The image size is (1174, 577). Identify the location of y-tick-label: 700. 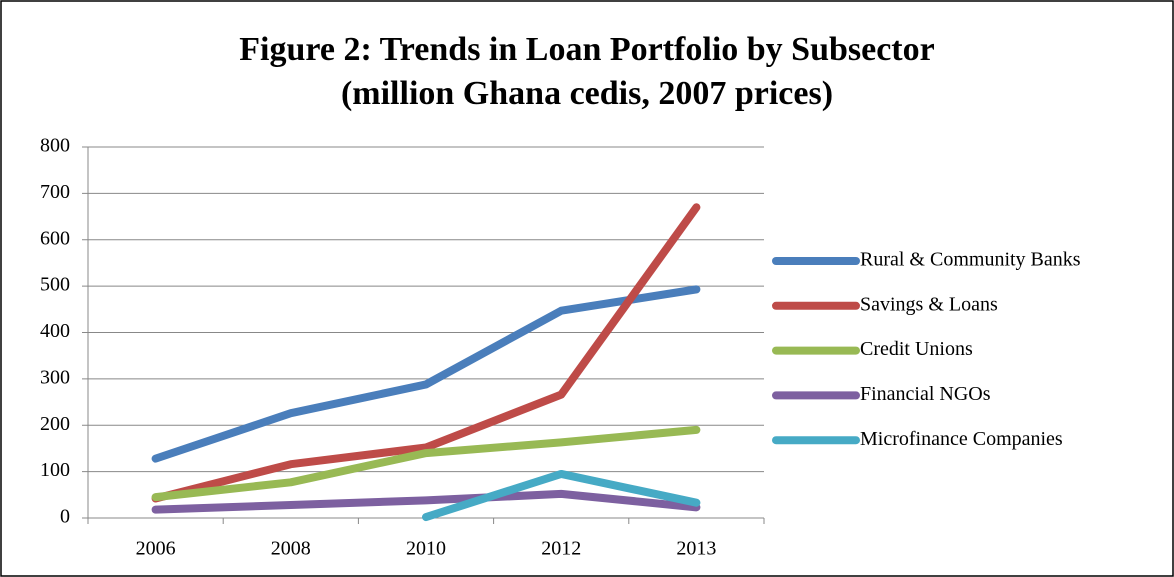
(55, 192).